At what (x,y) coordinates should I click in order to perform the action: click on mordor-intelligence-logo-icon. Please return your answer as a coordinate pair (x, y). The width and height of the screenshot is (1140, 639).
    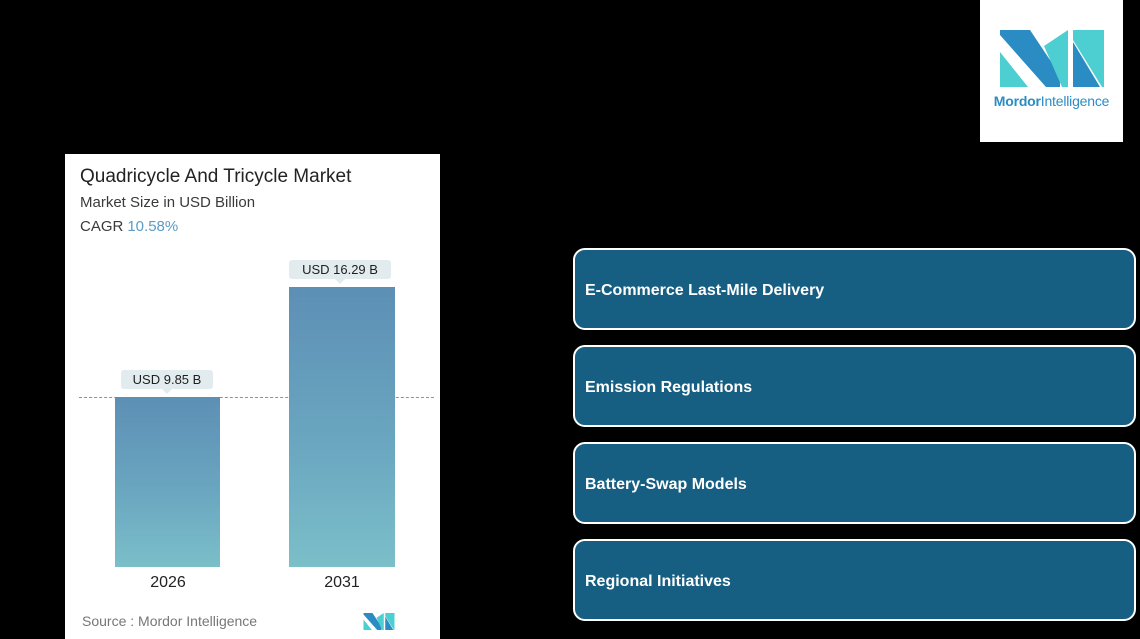
    Looking at the image, I should click on (1052, 58).